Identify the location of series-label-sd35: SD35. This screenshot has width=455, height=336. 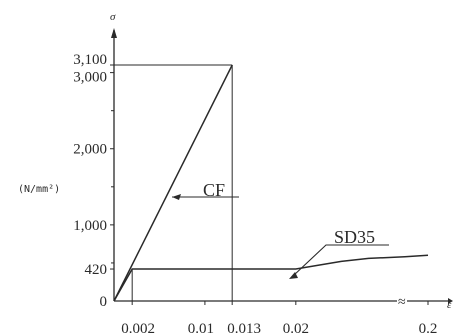
(354, 237).